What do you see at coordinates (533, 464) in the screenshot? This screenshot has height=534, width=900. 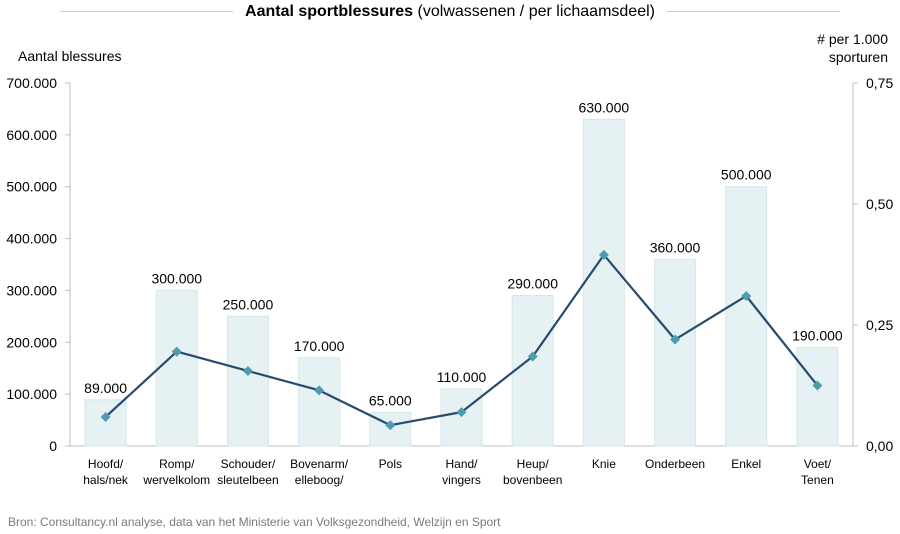 I see `x-axis-tick-label: Heup/` at bounding box center [533, 464].